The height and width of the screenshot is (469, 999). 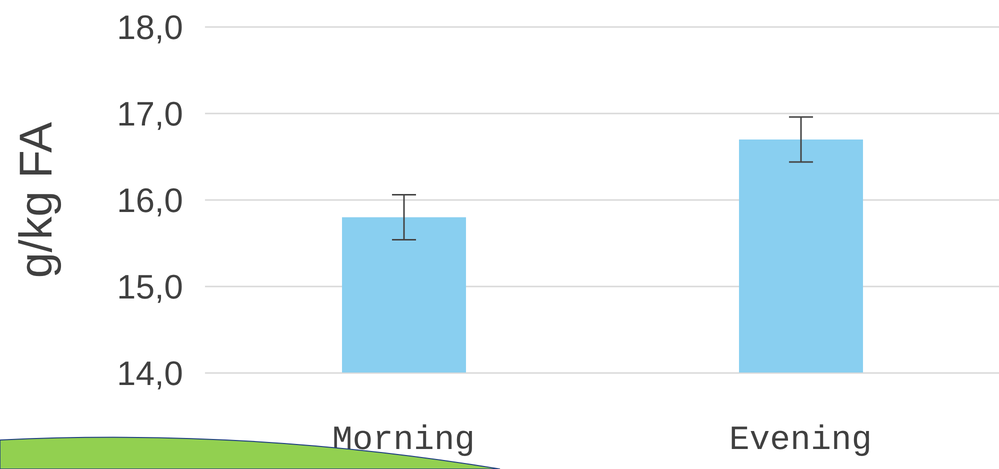 I want to click on y-tick-label: 17,0, so click(x=149, y=115).